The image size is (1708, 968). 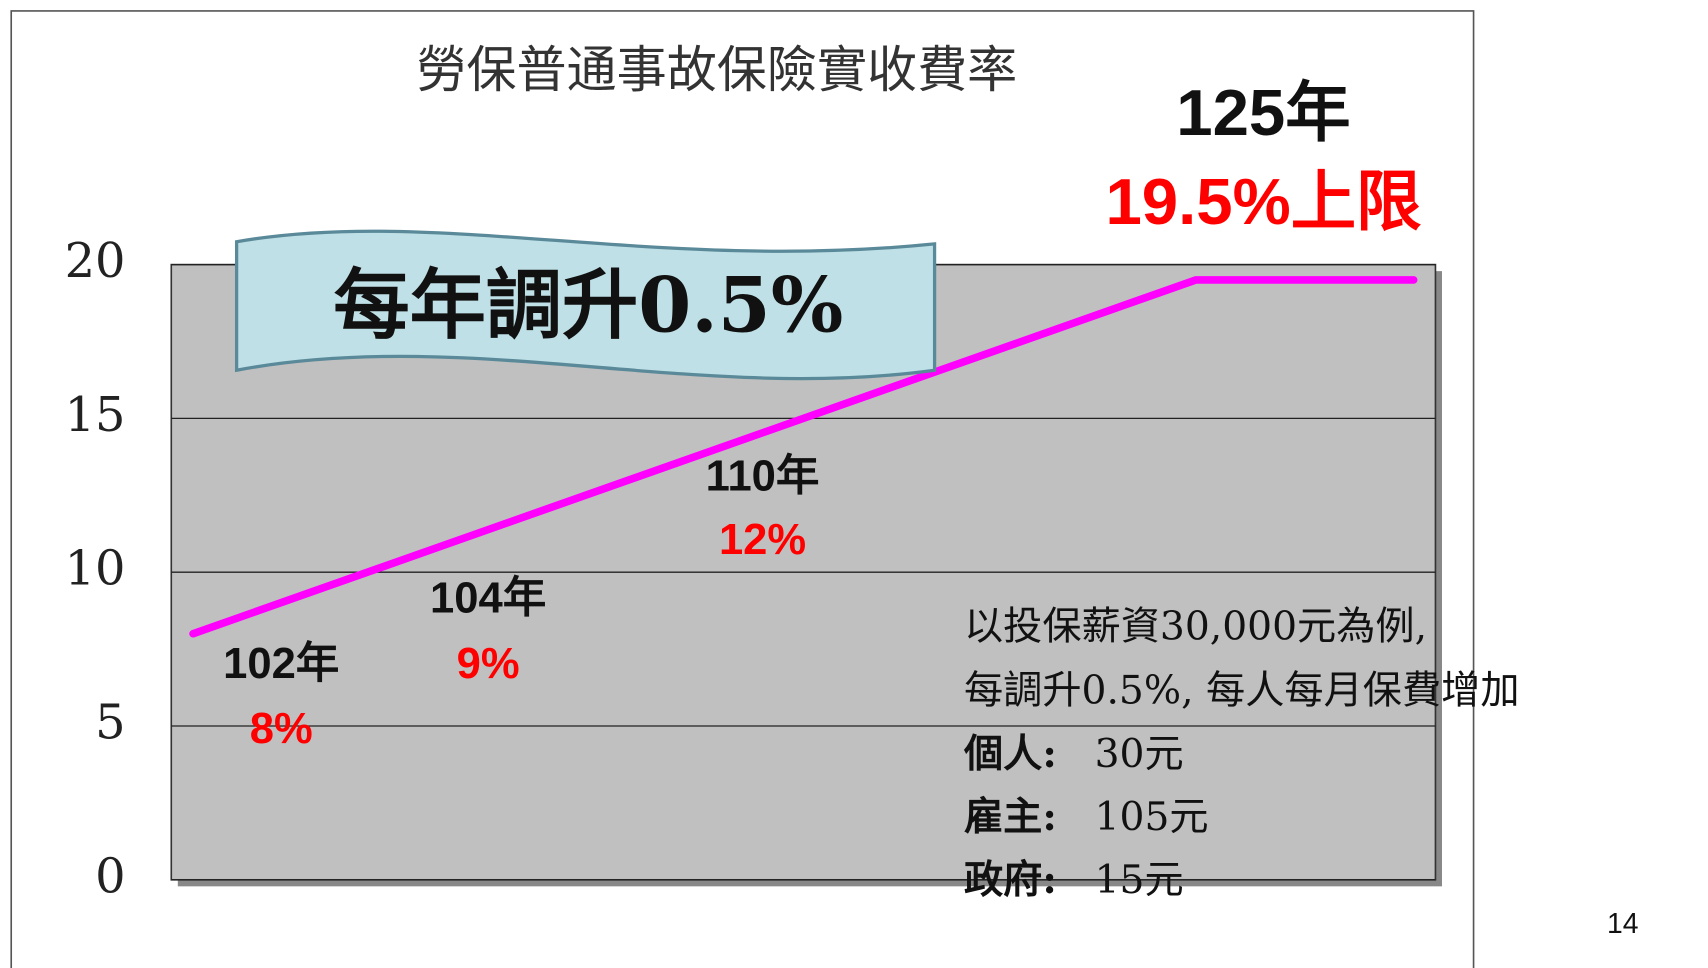 I want to click on annotation-label: 125年, so click(x=1263, y=112).